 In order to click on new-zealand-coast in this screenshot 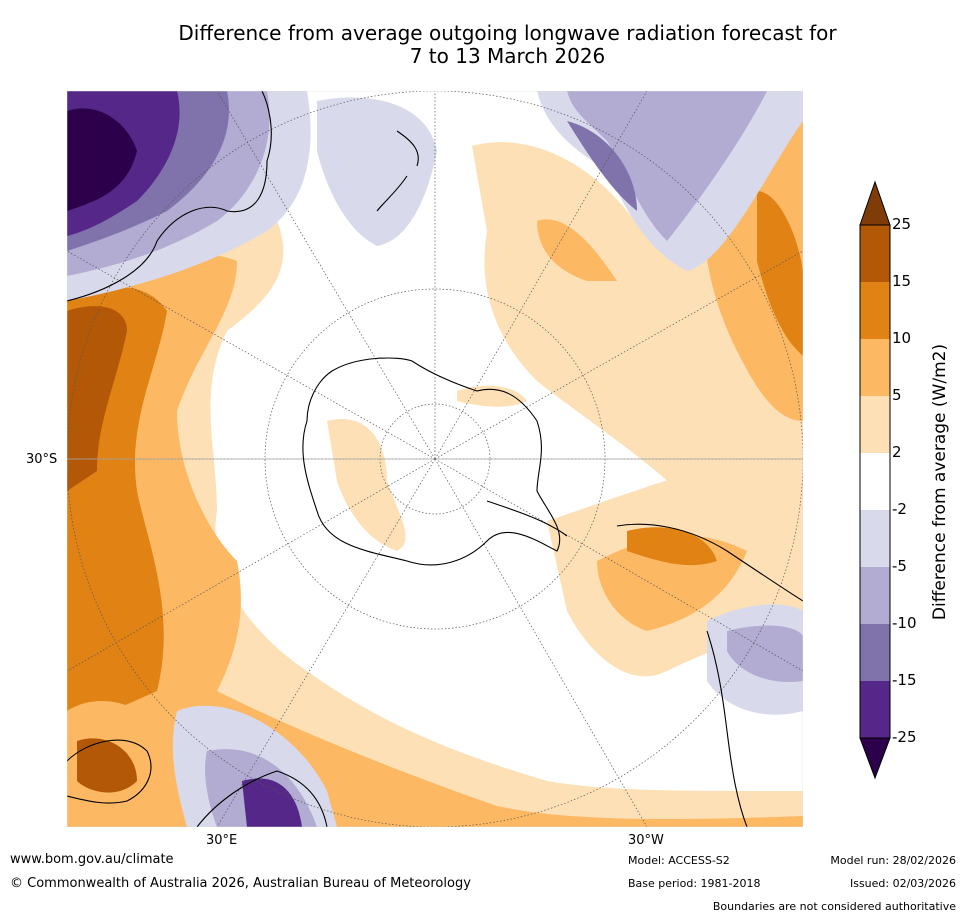, I will do `click(397, 171)`.